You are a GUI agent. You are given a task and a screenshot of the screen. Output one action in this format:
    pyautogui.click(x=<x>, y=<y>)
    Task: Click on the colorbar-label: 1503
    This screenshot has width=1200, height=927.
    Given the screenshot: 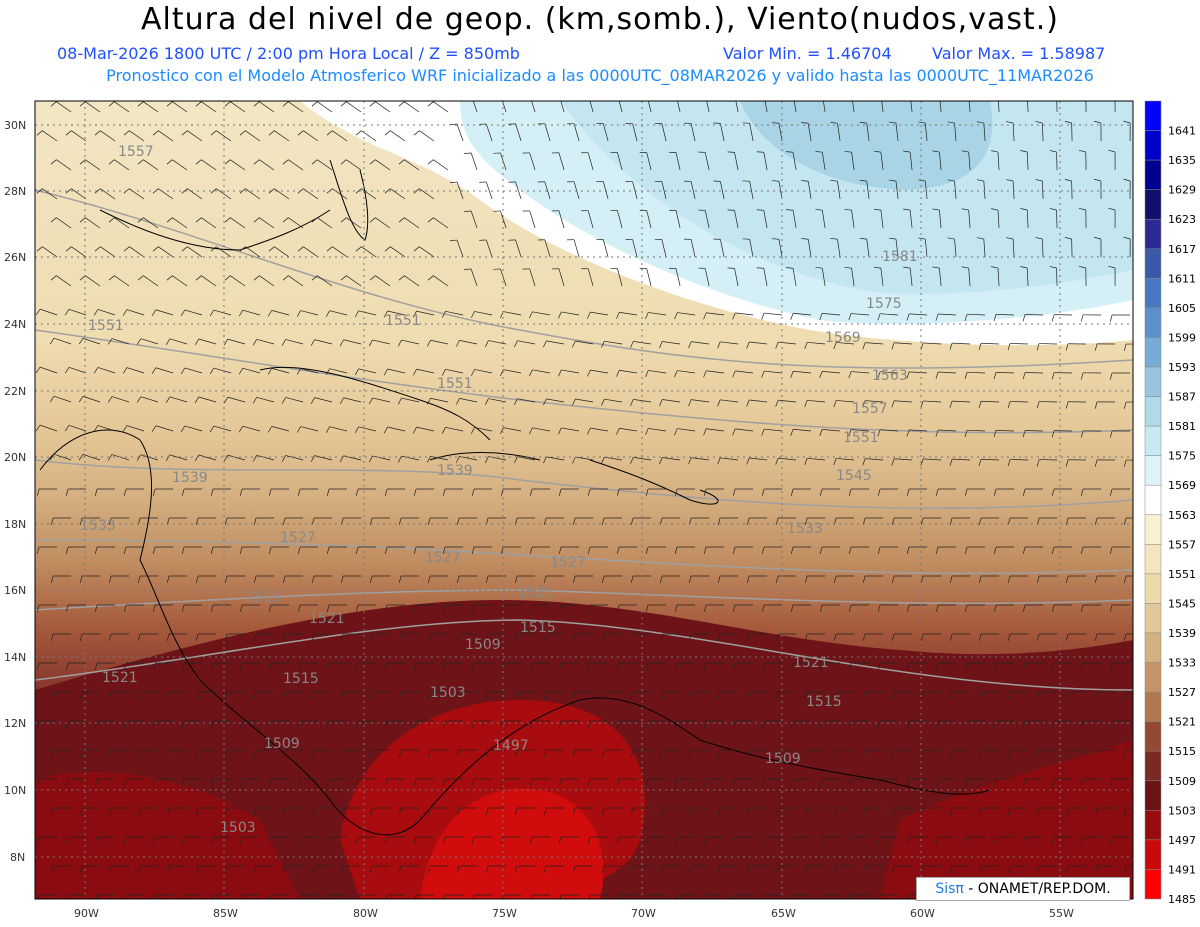 What is the action you would take?
    pyautogui.click(x=1182, y=810)
    